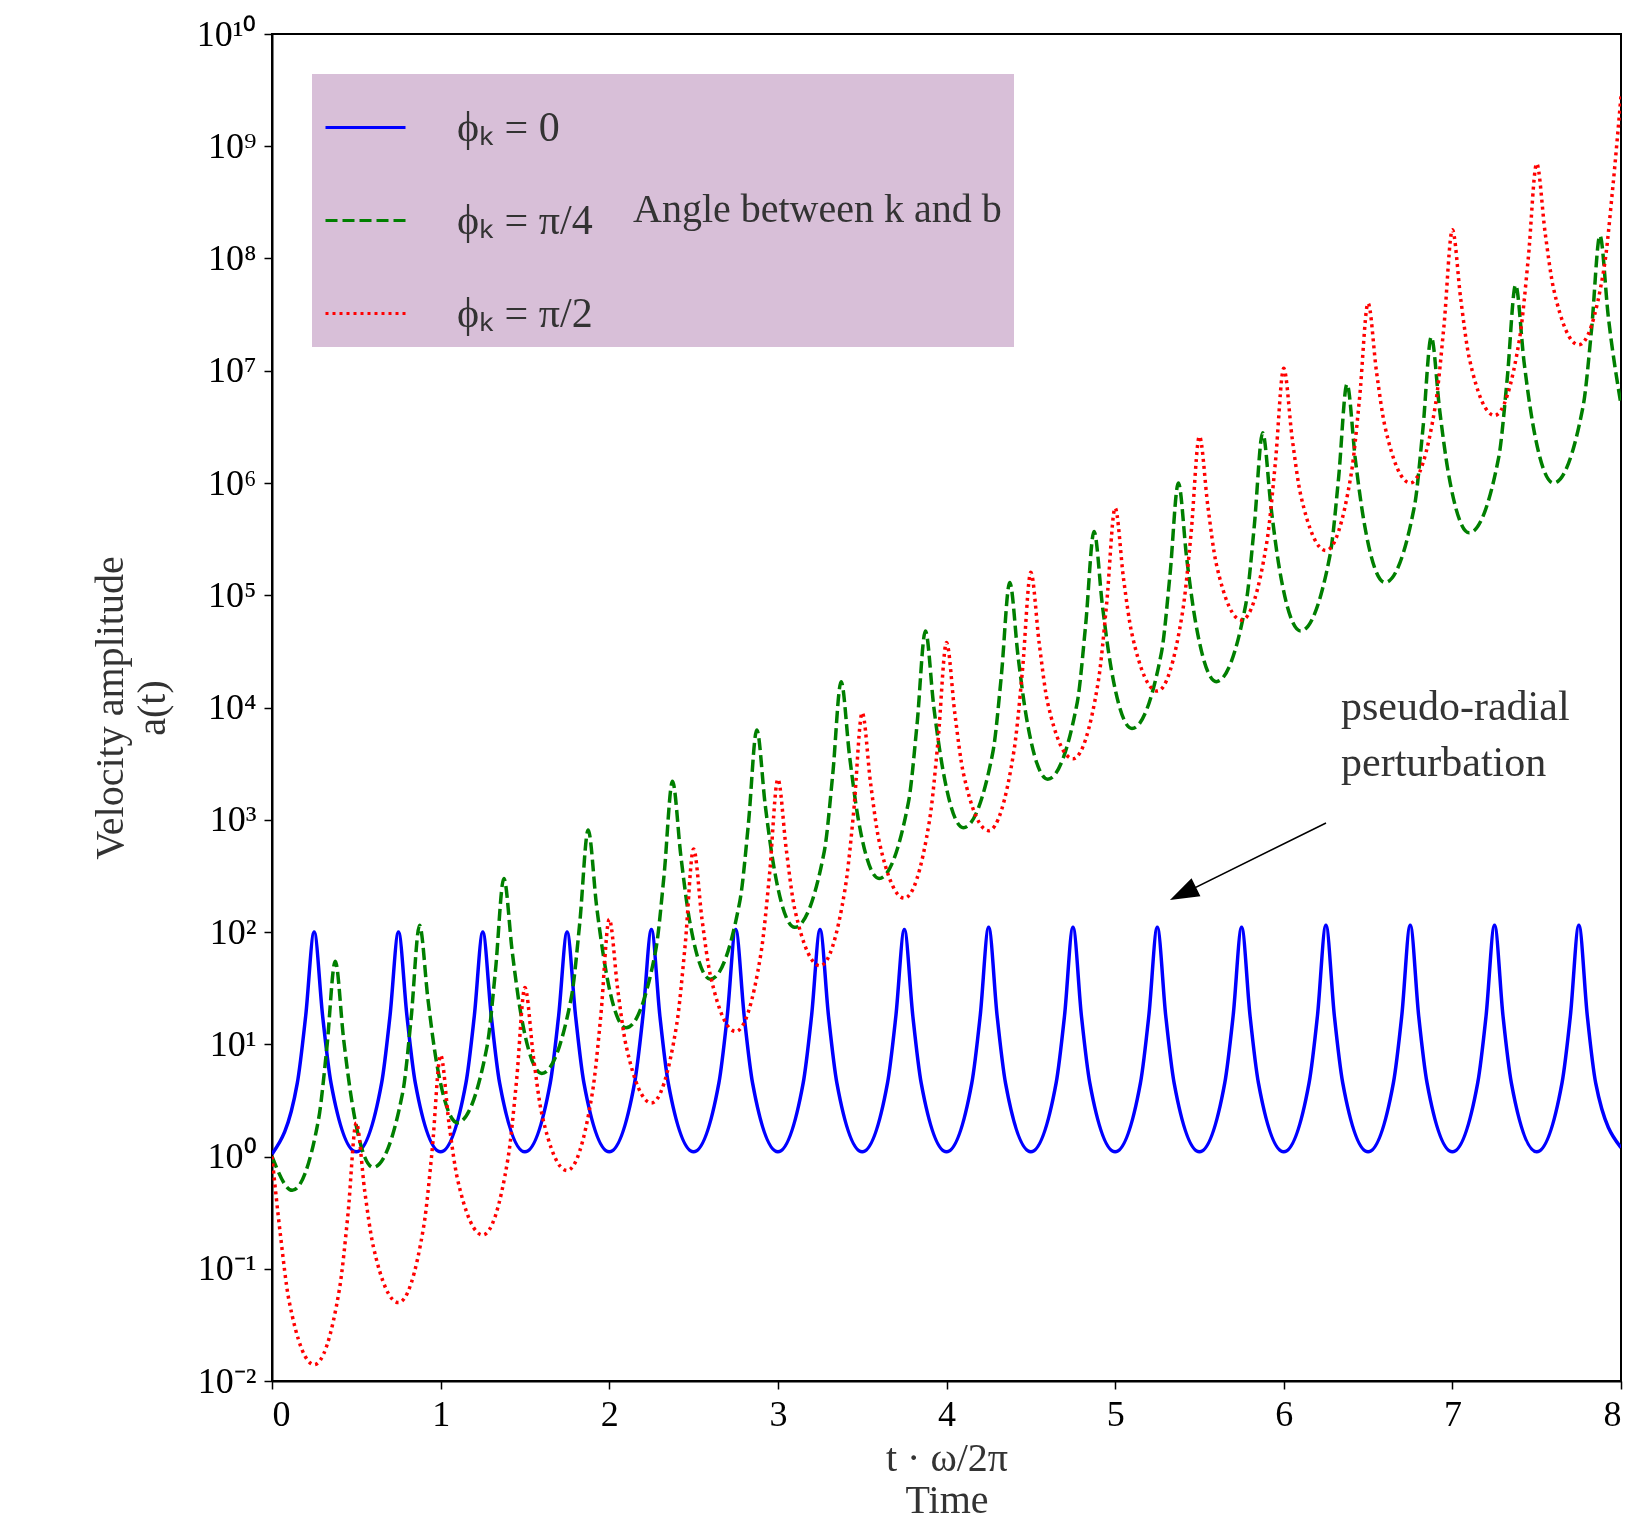 Image resolution: width=1643 pixels, height=1525 pixels. Describe the element at coordinates (947, 1413) in the screenshot. I see `x-tick-label: 4` at that location.